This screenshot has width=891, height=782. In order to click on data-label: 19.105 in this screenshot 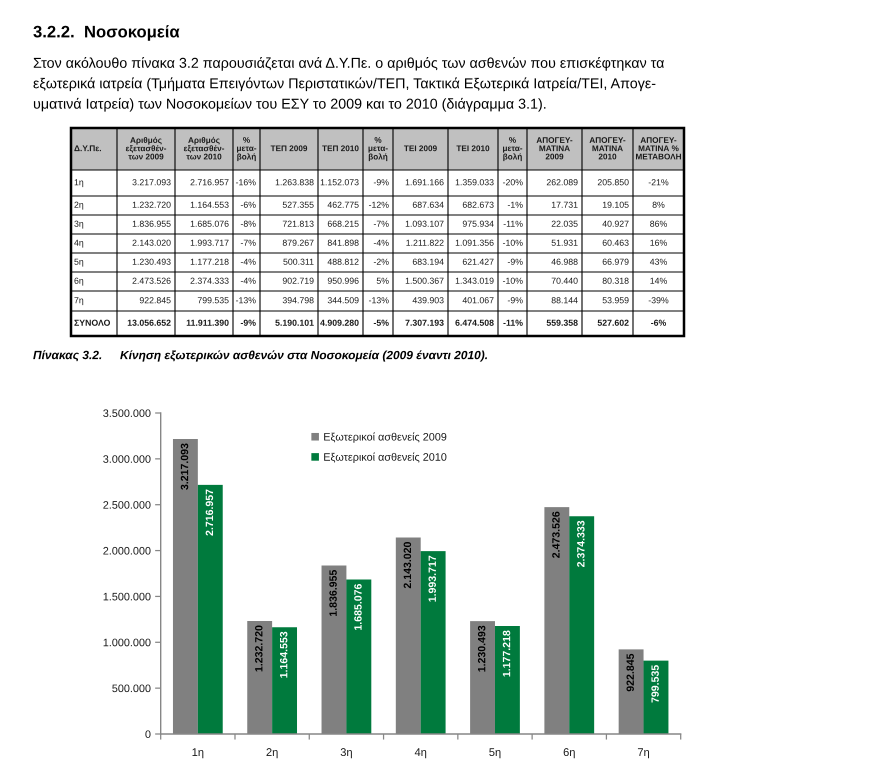, I will do `click(615, 205)`.